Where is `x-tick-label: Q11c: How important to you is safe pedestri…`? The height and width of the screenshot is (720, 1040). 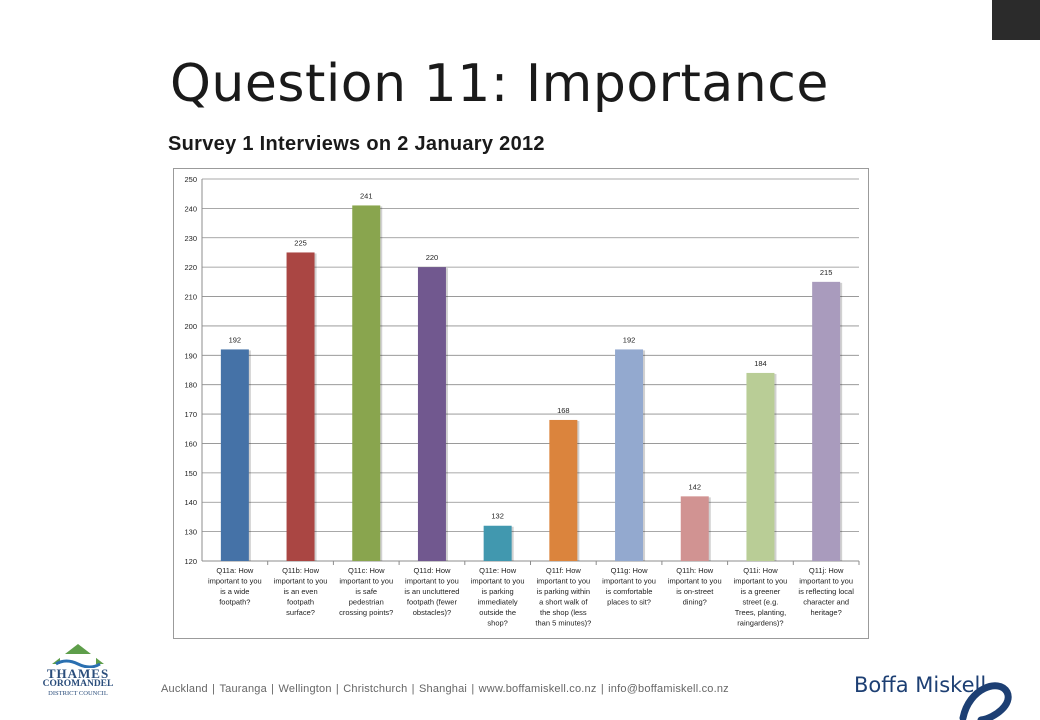
x-tick-label: Q11c: How important to you is safe pedestri… is located at coordinates (366, 591).